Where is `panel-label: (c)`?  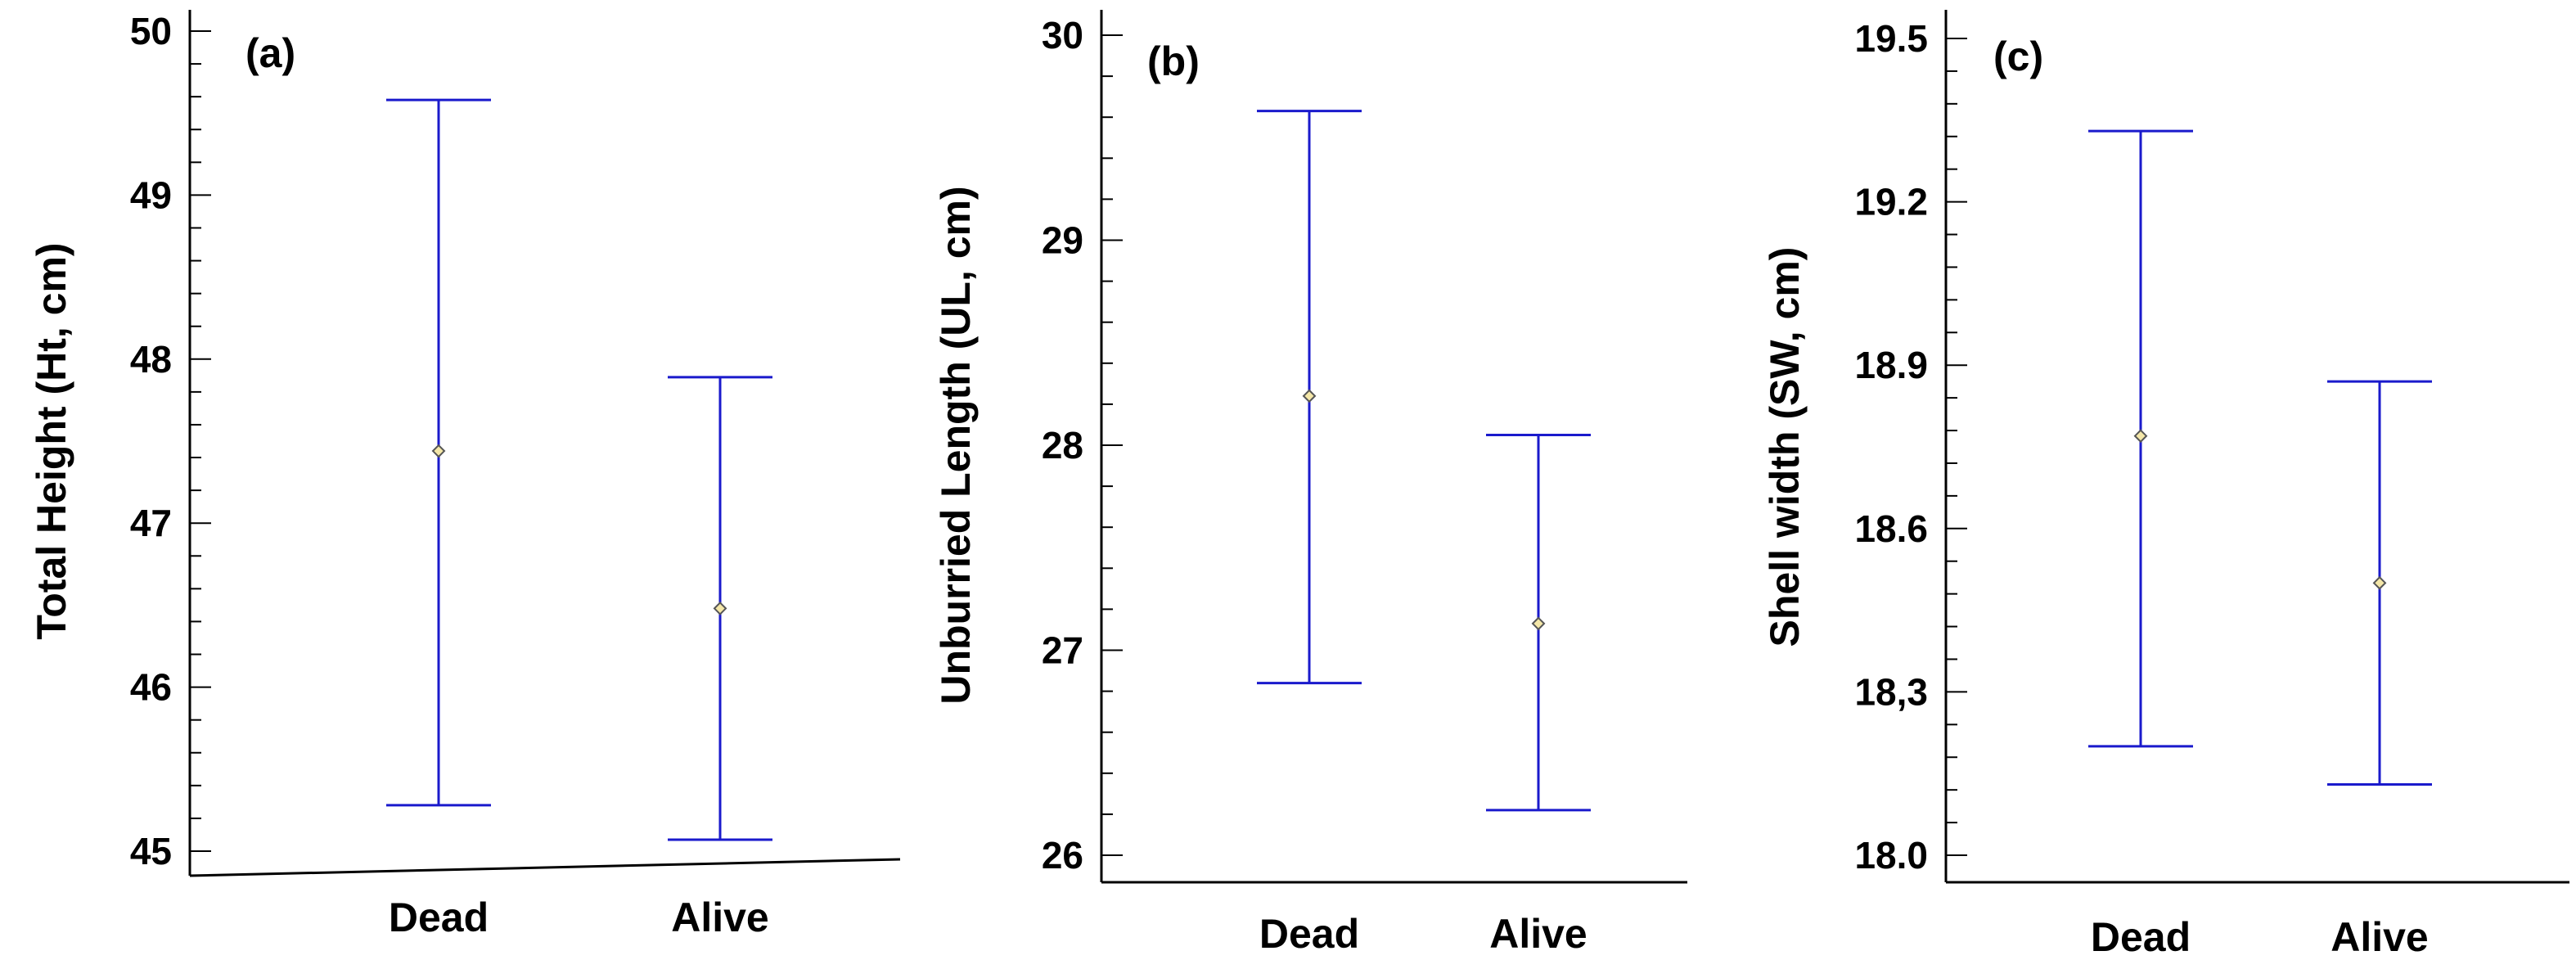
panel-label: (c) is located at coordinates (2018, 56).